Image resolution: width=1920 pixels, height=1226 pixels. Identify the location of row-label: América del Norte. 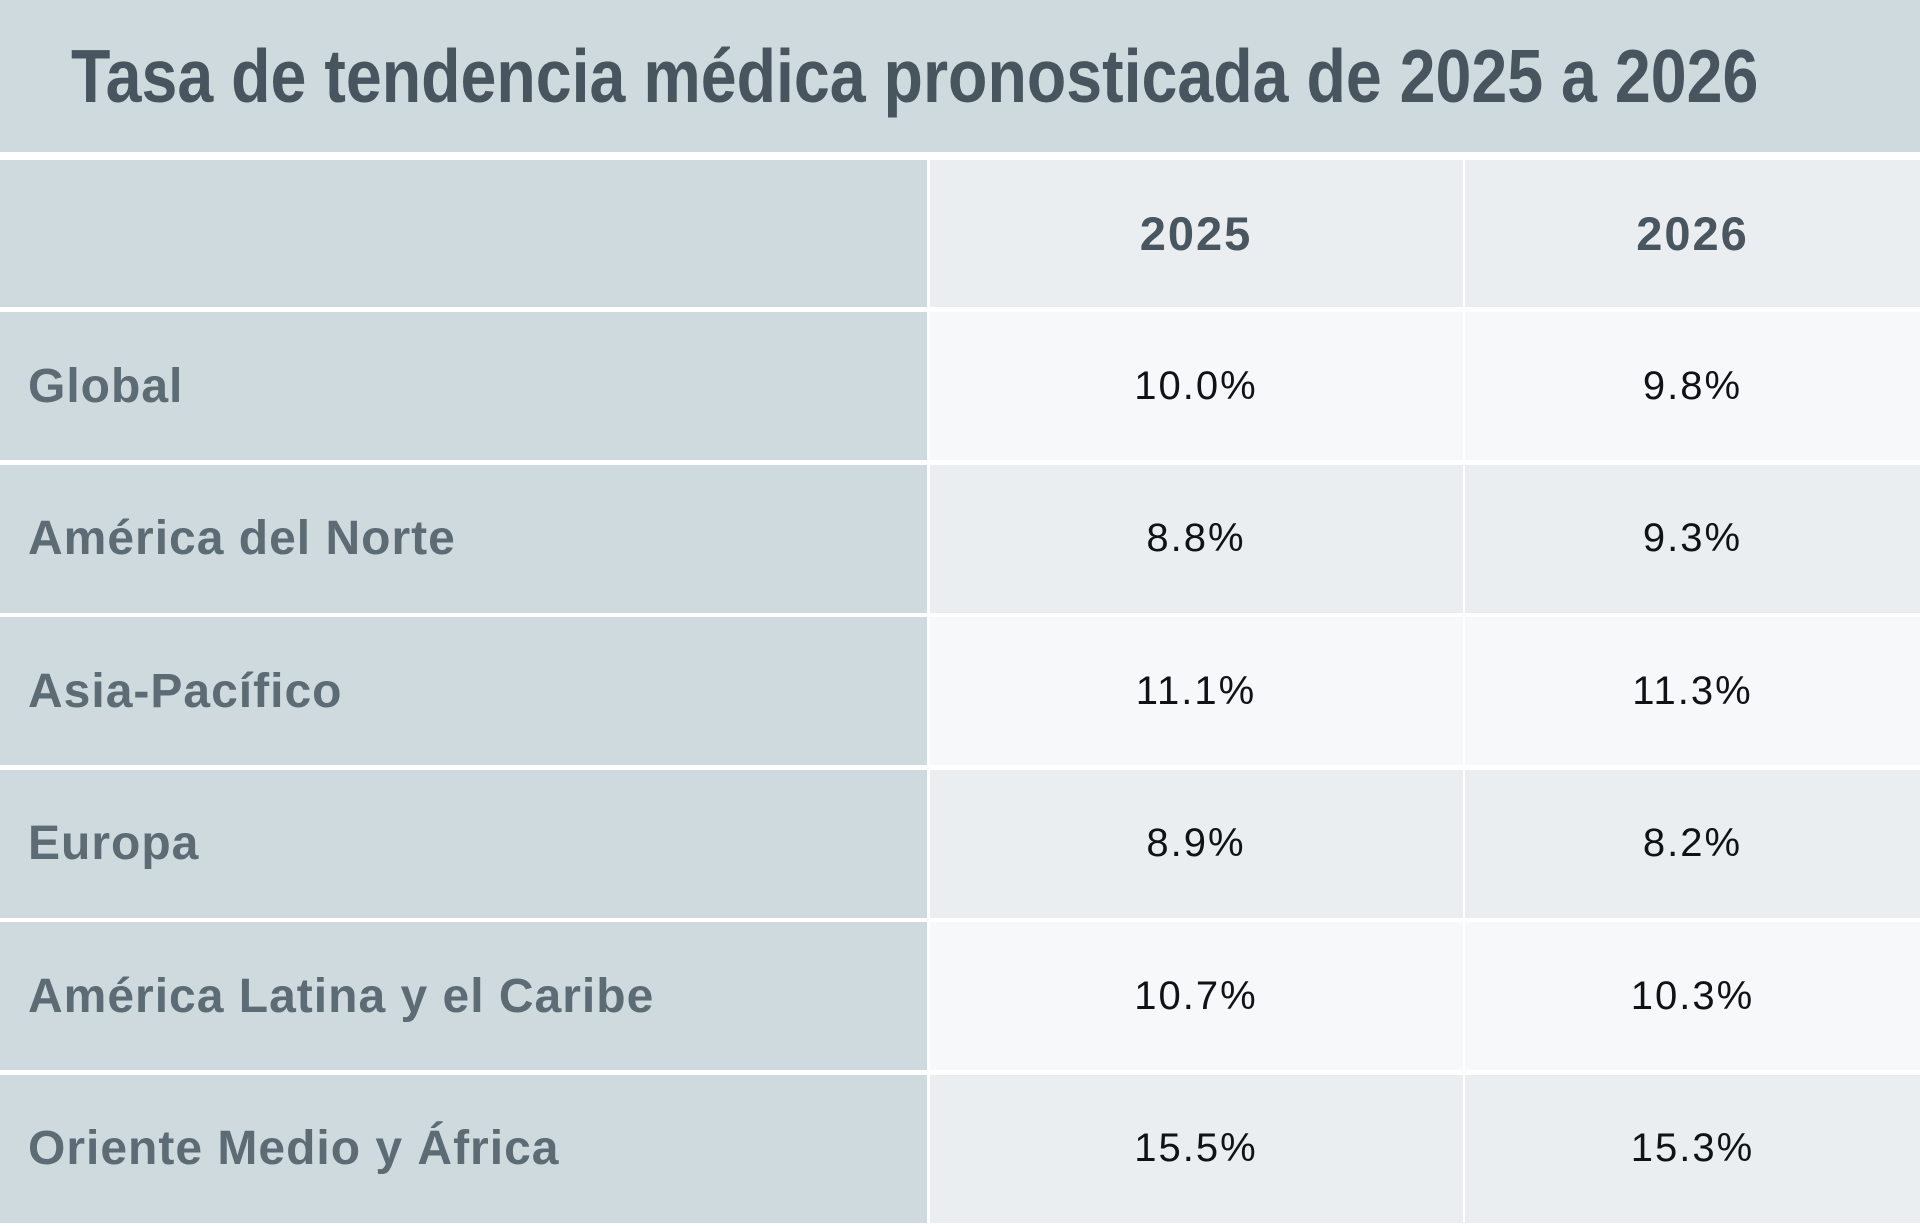
(463, 538).